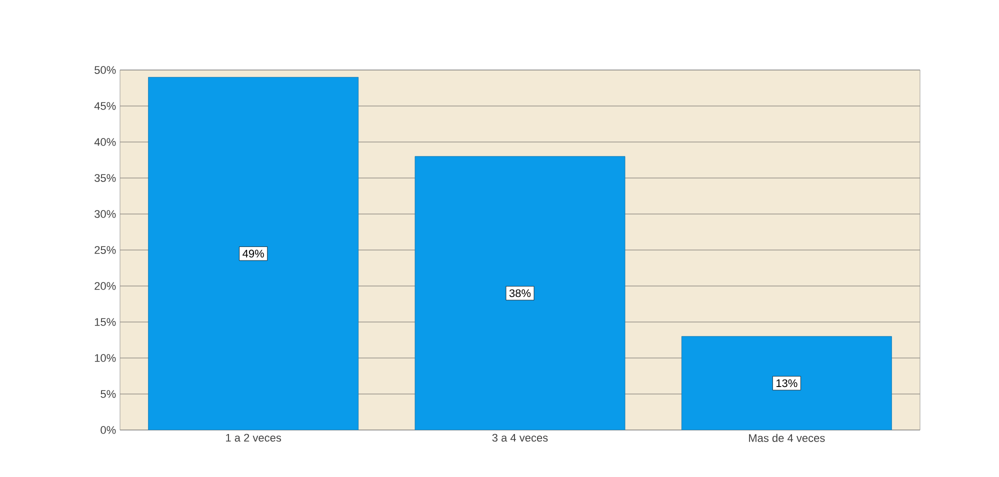 The width and height of the screenshot is (999, 477). Describe the element at coordinates (105, 106) in the screenshot. I see `y-tick-label: 45%` at that location.